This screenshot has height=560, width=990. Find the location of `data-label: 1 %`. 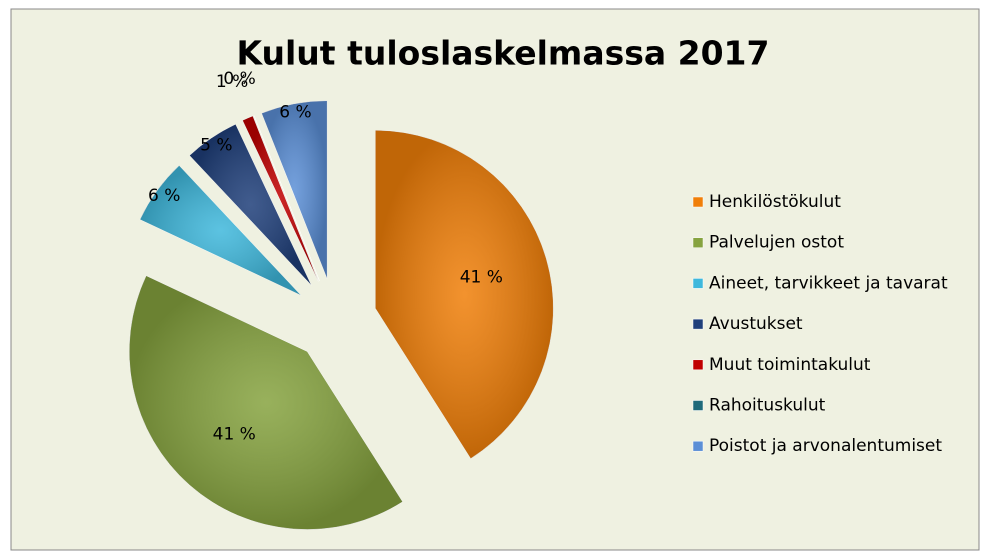

data-label: 1 % is located at coordinates (232, 82).